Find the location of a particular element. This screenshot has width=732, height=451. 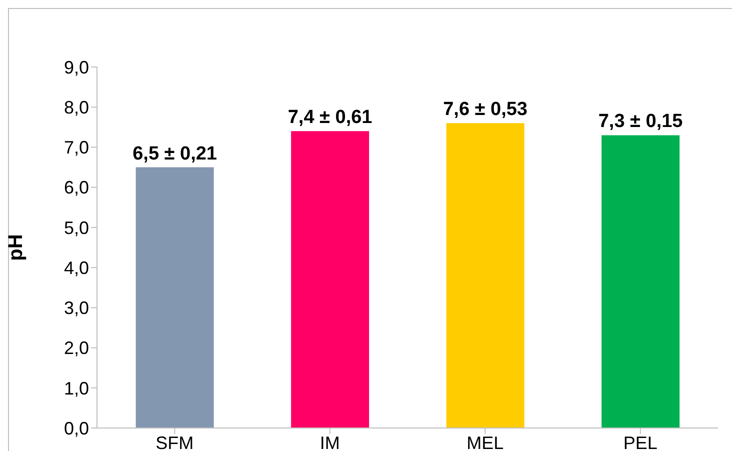

x-tick-label: SFM is located at coordinates (175, 441).